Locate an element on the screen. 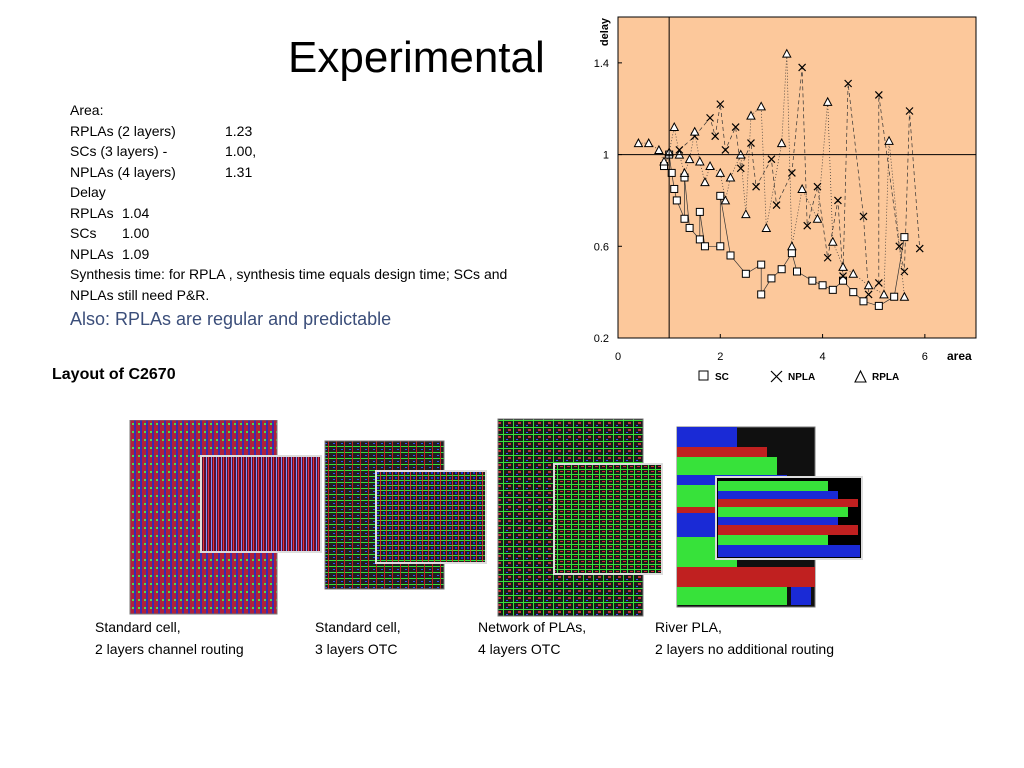 This screenshot has height=768, width=1024. delay-value: 1.00 is located at coordinates (136, 233).